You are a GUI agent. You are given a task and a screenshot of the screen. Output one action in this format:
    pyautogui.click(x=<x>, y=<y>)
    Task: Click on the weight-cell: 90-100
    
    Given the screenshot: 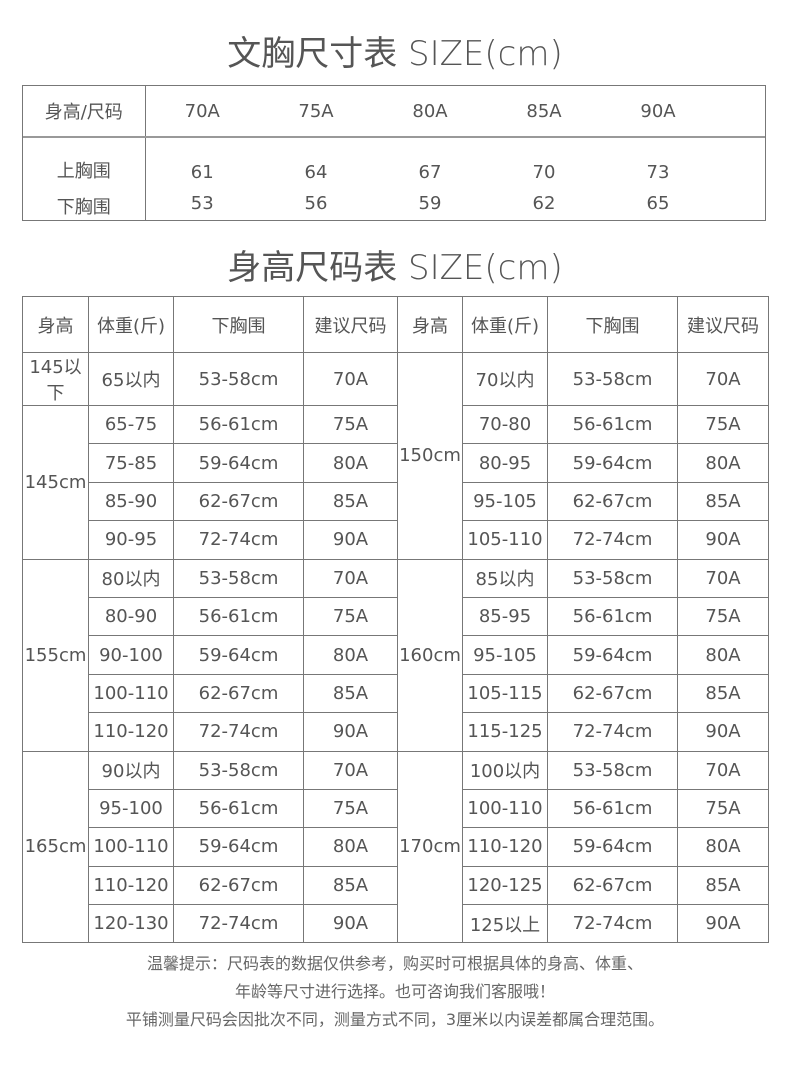 What is the action you would take?
    pyautogui.click(x=131, y=655)
    